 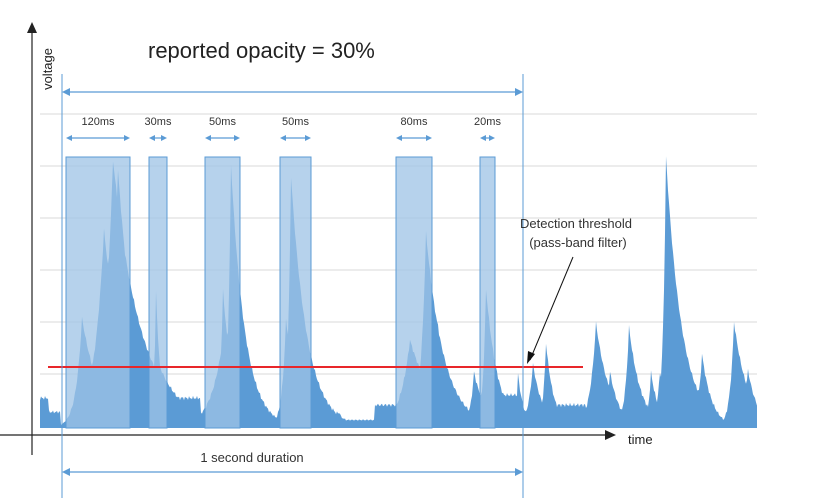 I want to click on chart-title: reported opacity = 30%, so click(x=261, y=50).